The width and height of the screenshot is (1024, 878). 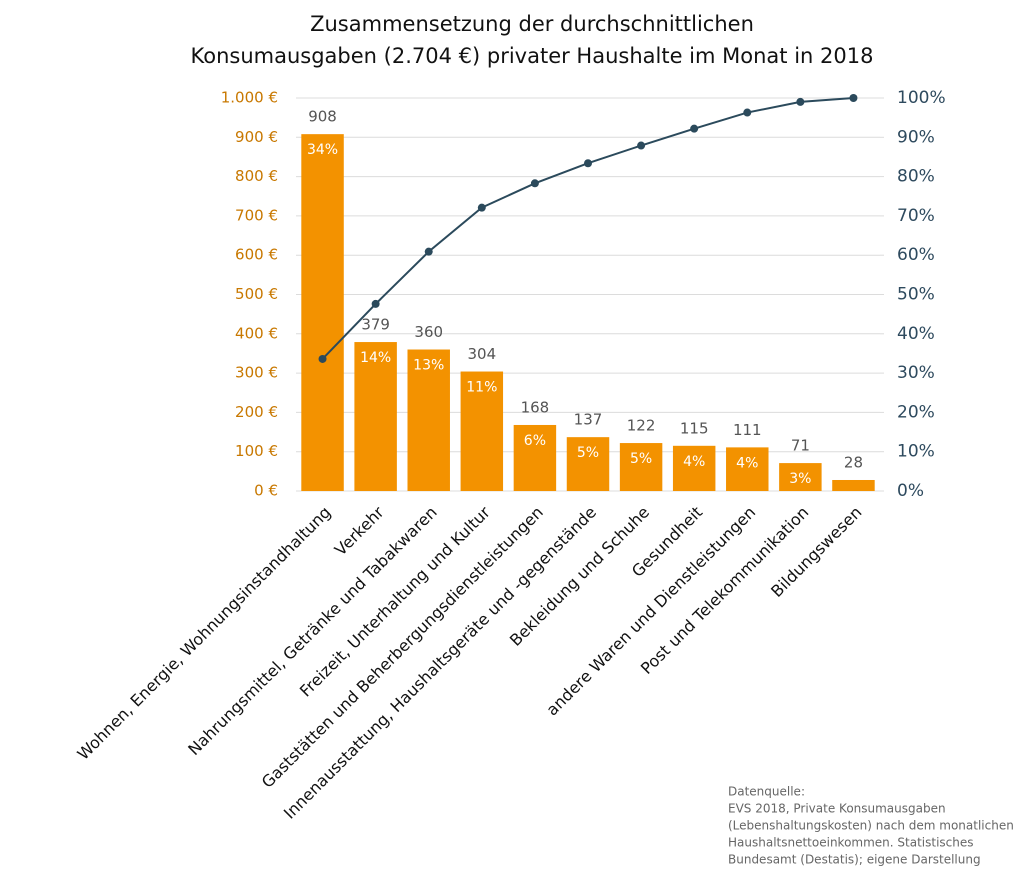 What do you see at coordinates (694, 428) in the screenshot?
I see `bar-value-label: 115` at bounding box center [694, 428].